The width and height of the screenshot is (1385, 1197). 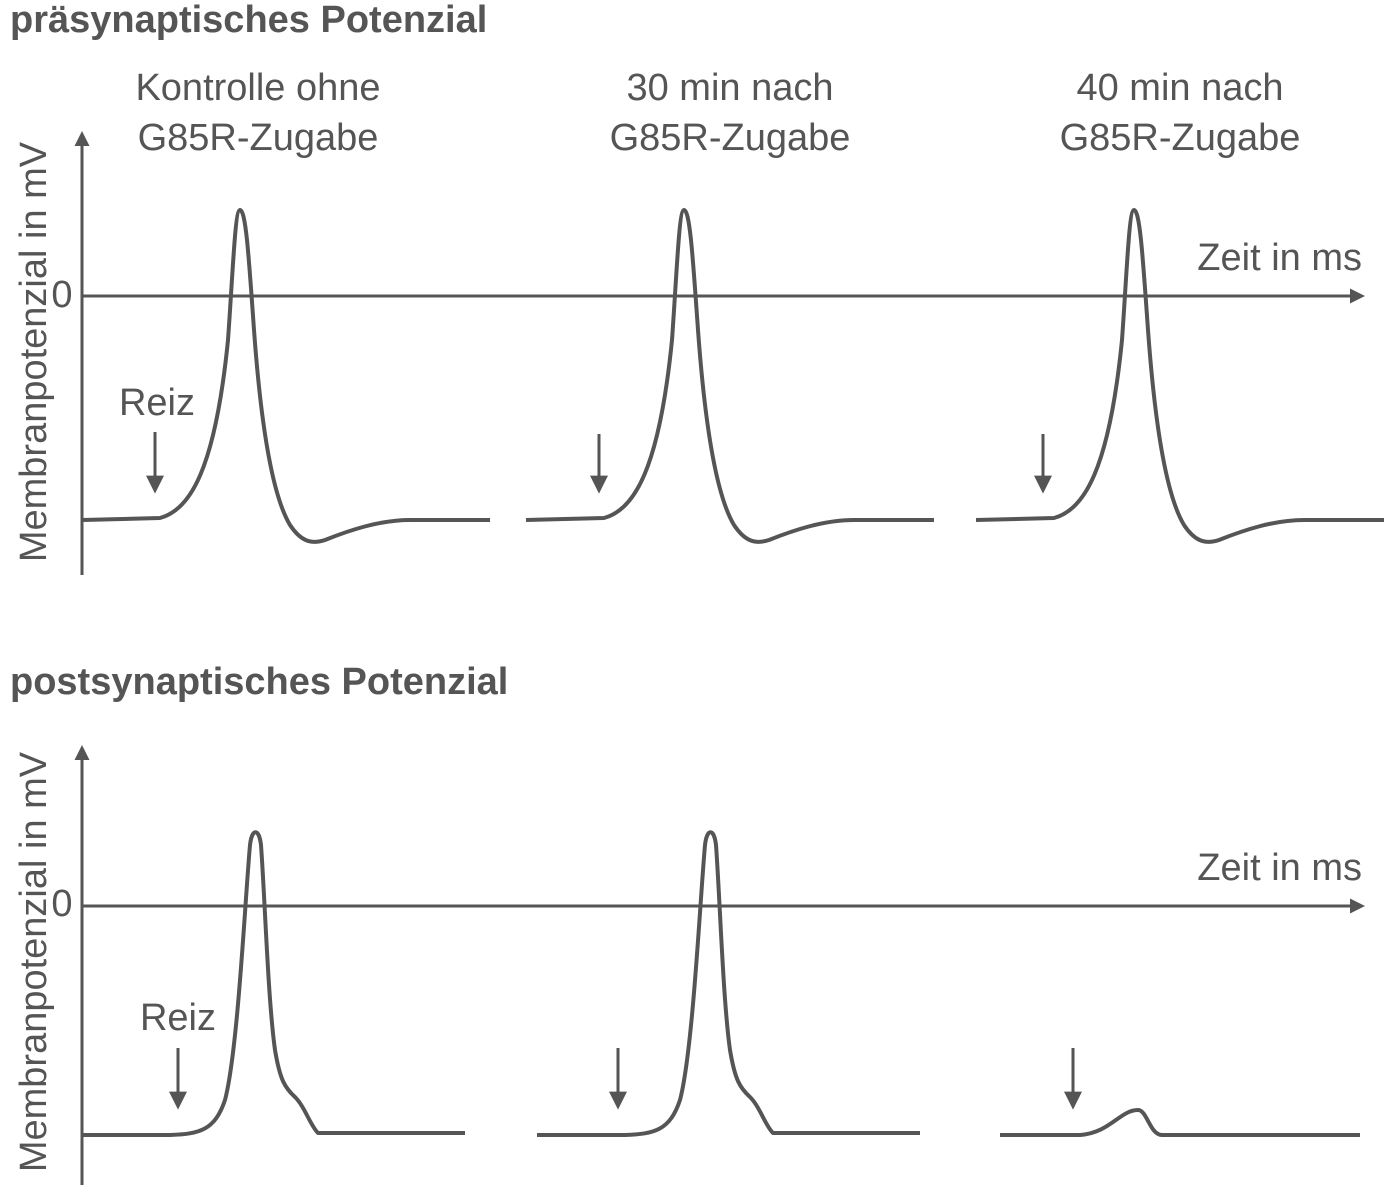 I want to click on panel-title: postsynaptisches Potenzial, so click(x=259, y=682).